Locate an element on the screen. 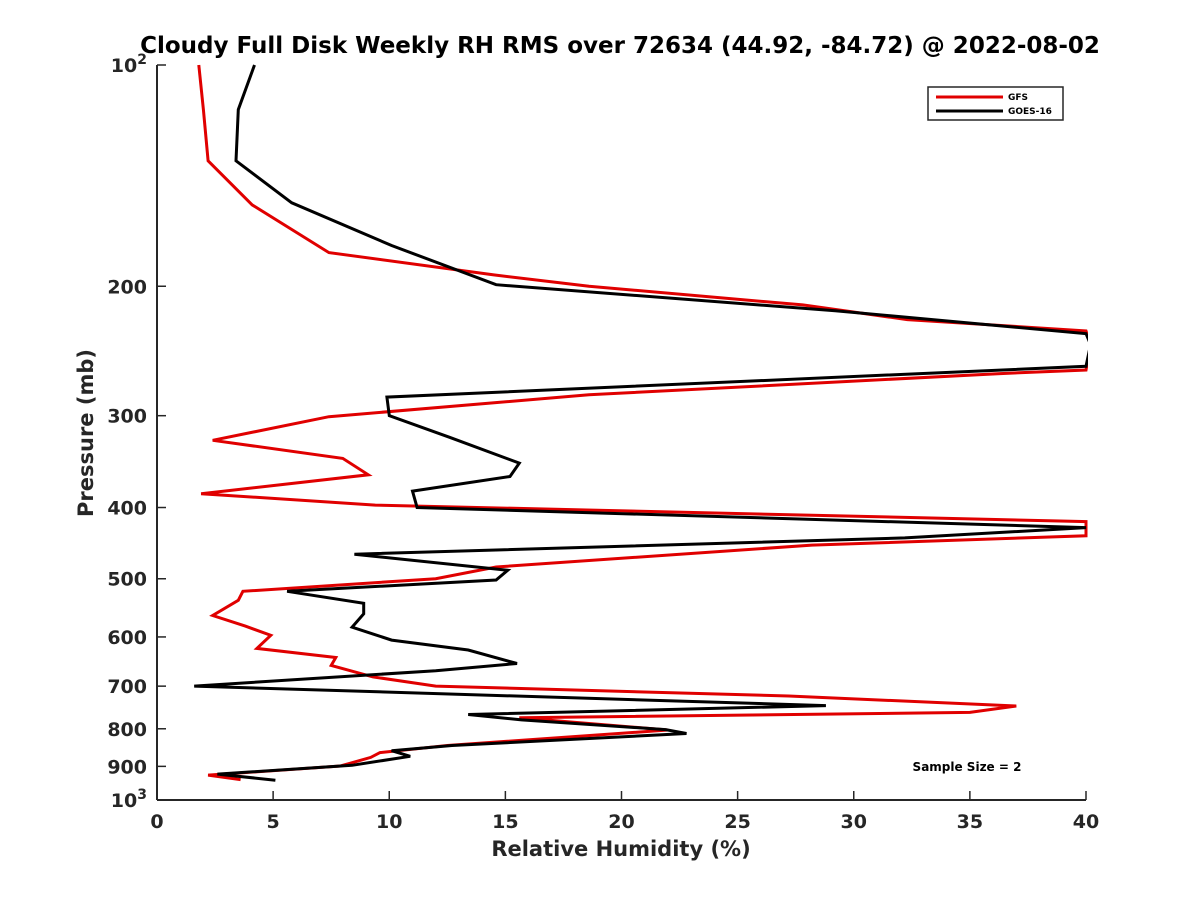 This screenshot has width=1200, height=900. x-ticks: 0 5 10 15 20 25 30 35 40 is located at coordinates (624, 812).